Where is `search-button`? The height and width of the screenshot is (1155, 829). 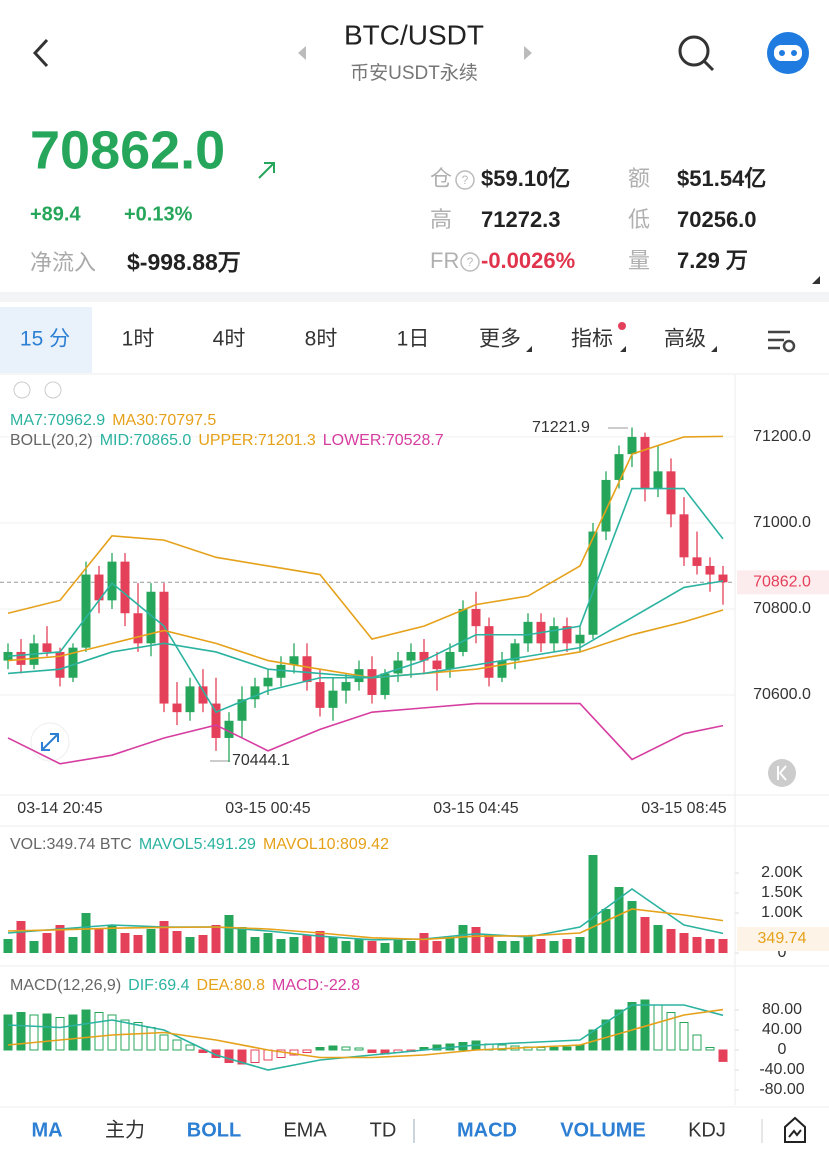
search-button is located at coordinates (696, 53).